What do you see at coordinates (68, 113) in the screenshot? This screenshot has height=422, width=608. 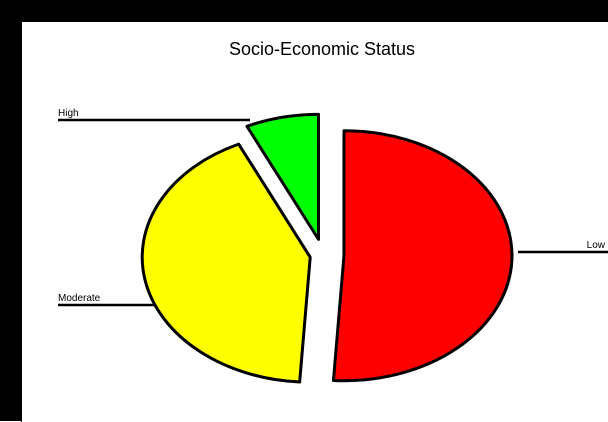 I see `slice-label-high: High` at bounding box center [68, 113].